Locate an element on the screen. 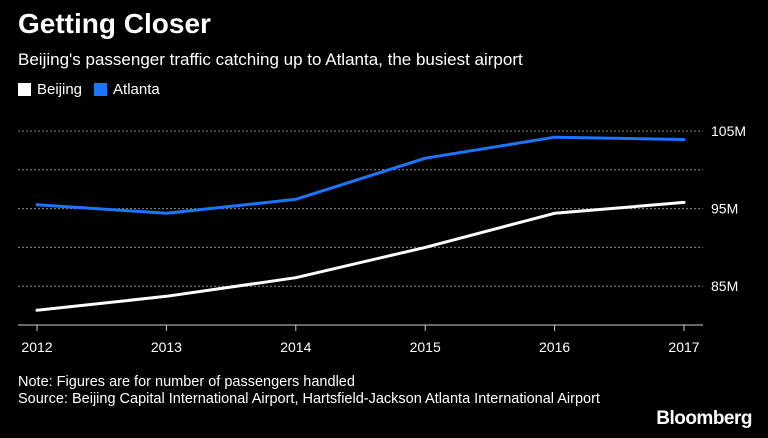  legend-swatch-atlanta is located at coordinates (101, 89).